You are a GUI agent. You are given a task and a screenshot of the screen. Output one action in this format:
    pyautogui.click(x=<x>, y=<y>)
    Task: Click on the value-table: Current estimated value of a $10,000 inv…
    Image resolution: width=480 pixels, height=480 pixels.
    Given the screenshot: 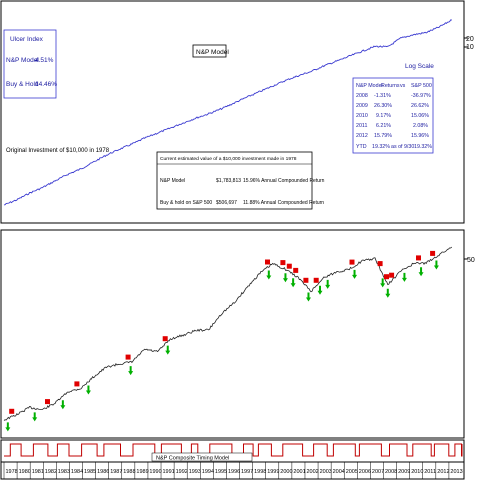 What is the action you would take?
    pyautogui.click(x=240, y=180)
    